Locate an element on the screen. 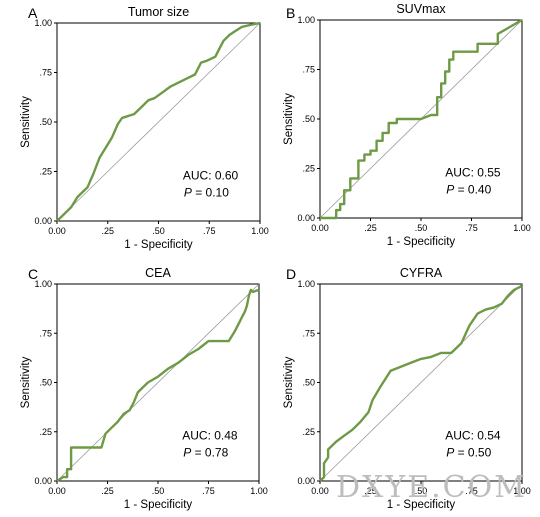 The height and width of the screenshot is (517, 540). auc-label: AUC: 0.54 is located at coordinates (473, 436).